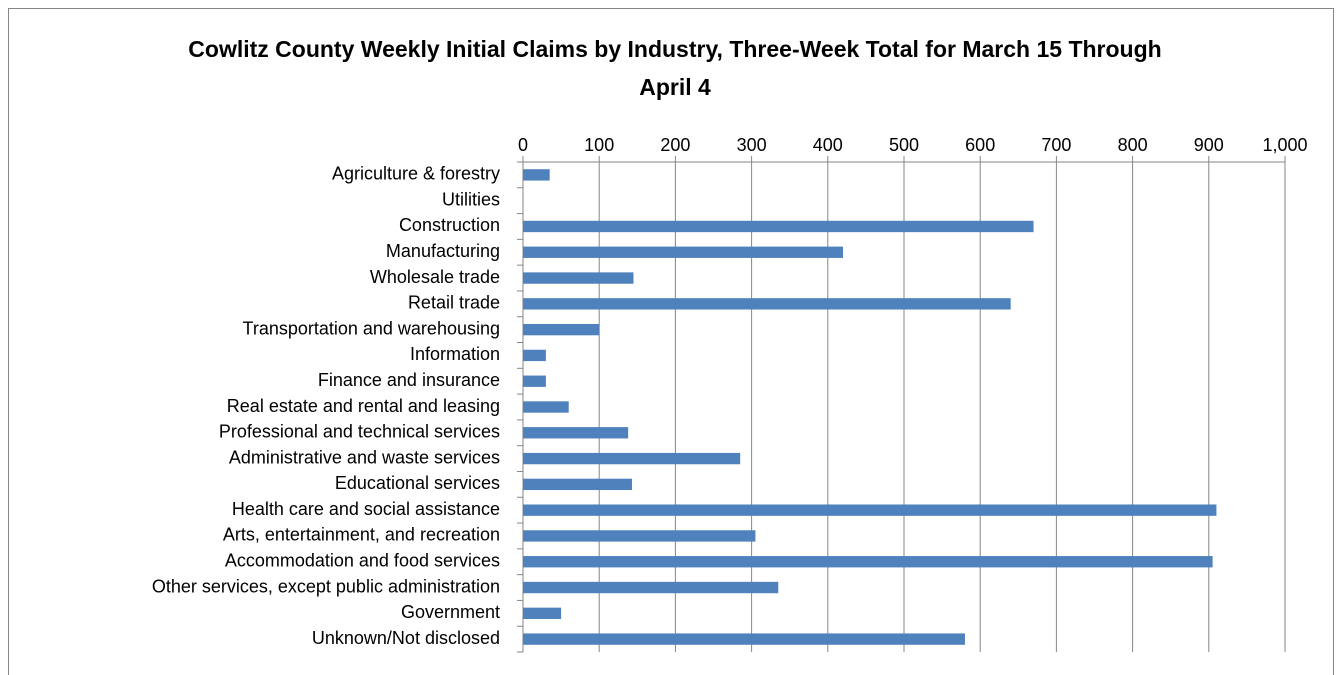 This screenshot has width=1343, height=675. What do you see at coordinates (443, 251) in the screenshot?
I see `y-tick-label: Manufacturing` at bounding box center [443, 251].